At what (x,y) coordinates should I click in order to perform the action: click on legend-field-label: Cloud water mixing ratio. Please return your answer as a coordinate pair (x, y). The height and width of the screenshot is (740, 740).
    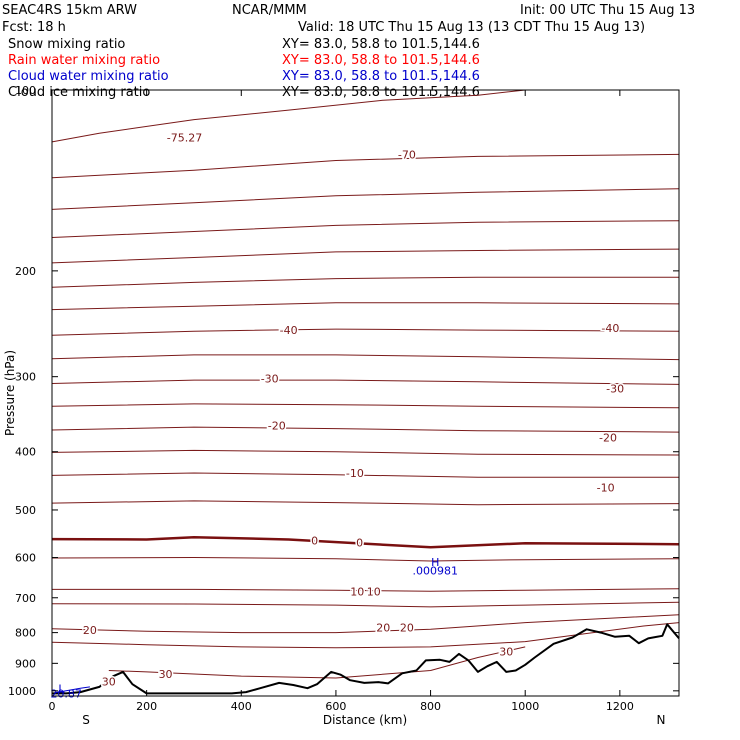
    Looking at the image, I should click on (88, 76).